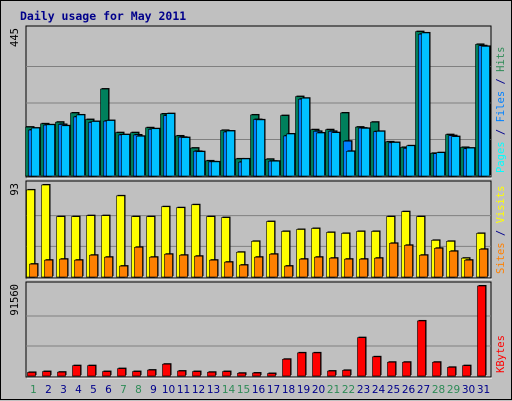 The width and height of the screenshot is (512, 401). I want to click on x-tick-label-day-23: 23, so click(363, 390).